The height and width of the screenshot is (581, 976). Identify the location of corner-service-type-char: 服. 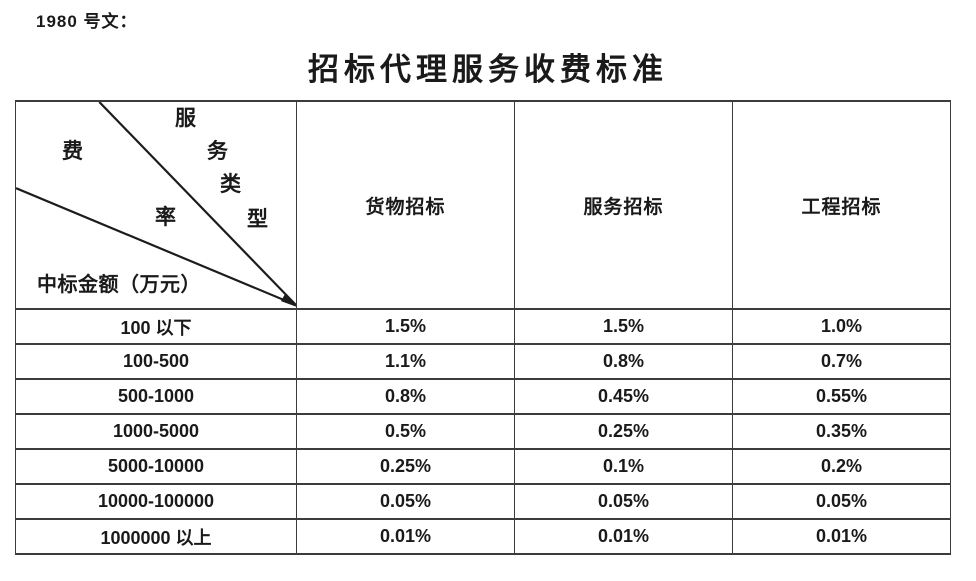
(185, 118).